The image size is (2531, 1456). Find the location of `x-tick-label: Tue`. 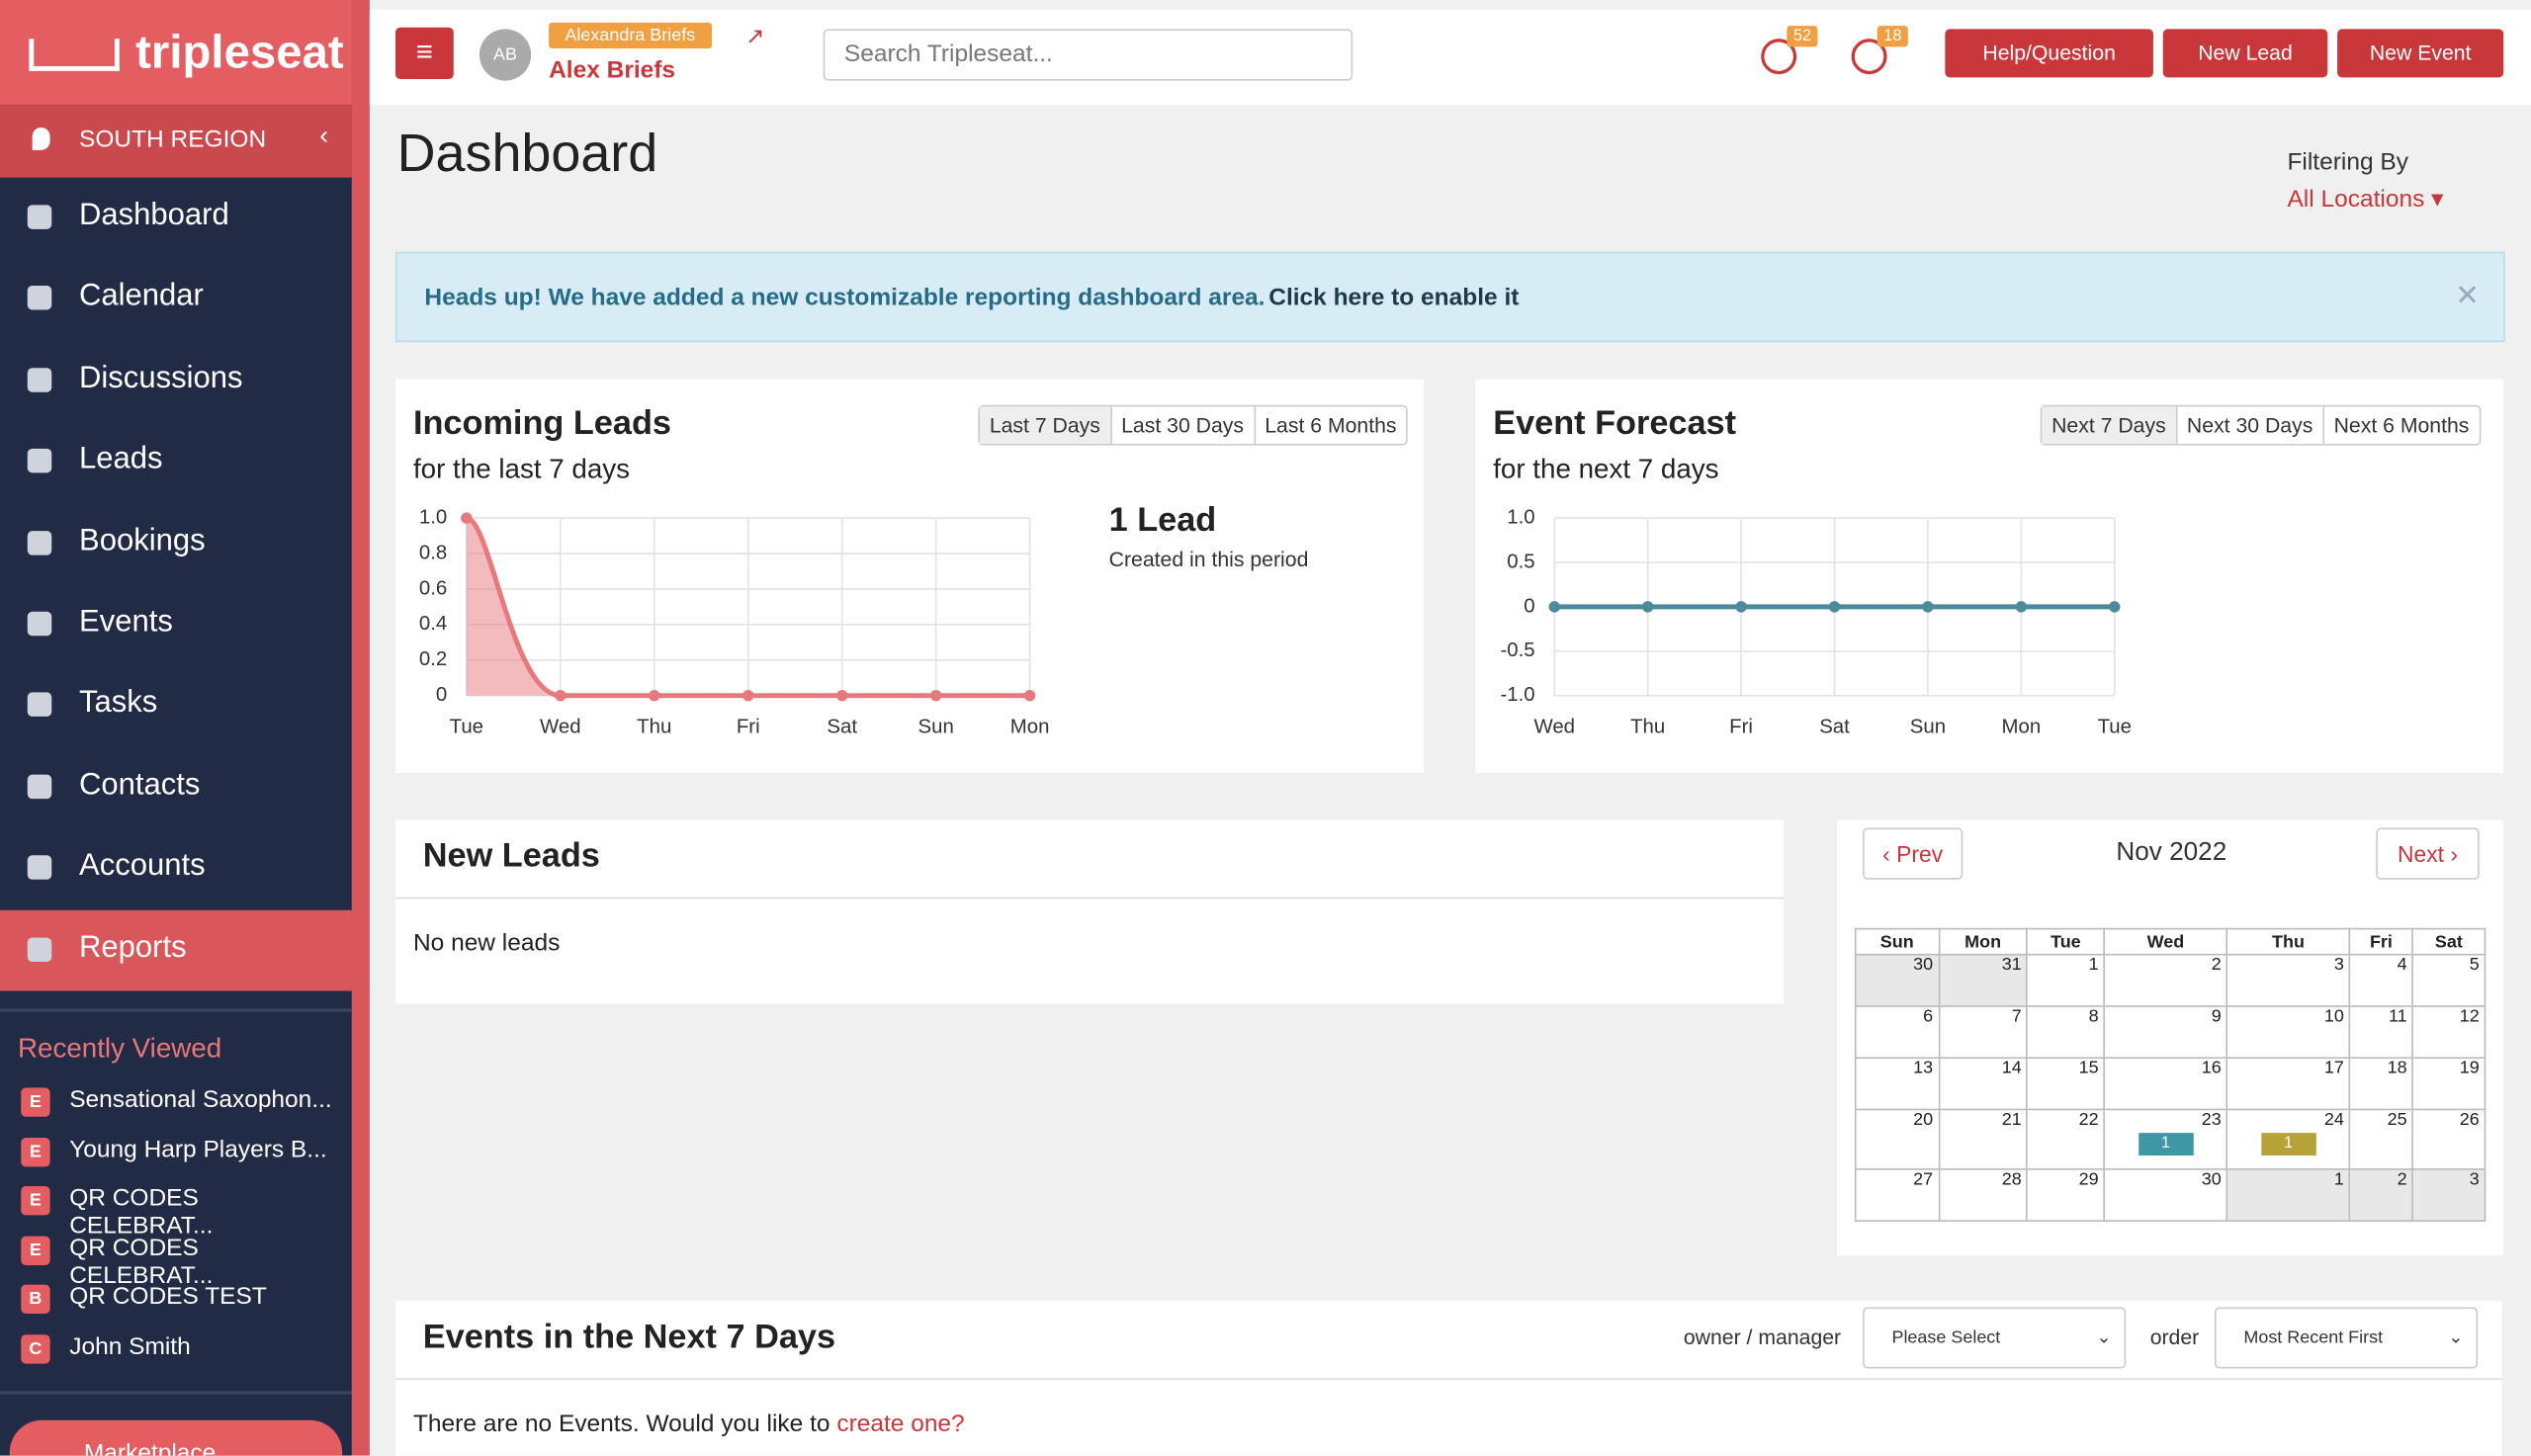

x-tick-label: Tue is located at coordinates (467, 727).